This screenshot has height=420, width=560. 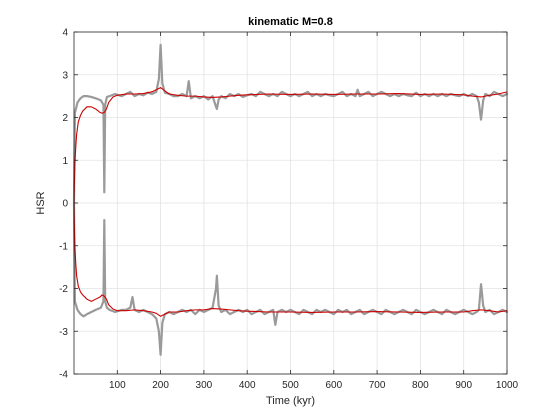 I want to click on x-tick-label: 900, so click(x=463, y=385).